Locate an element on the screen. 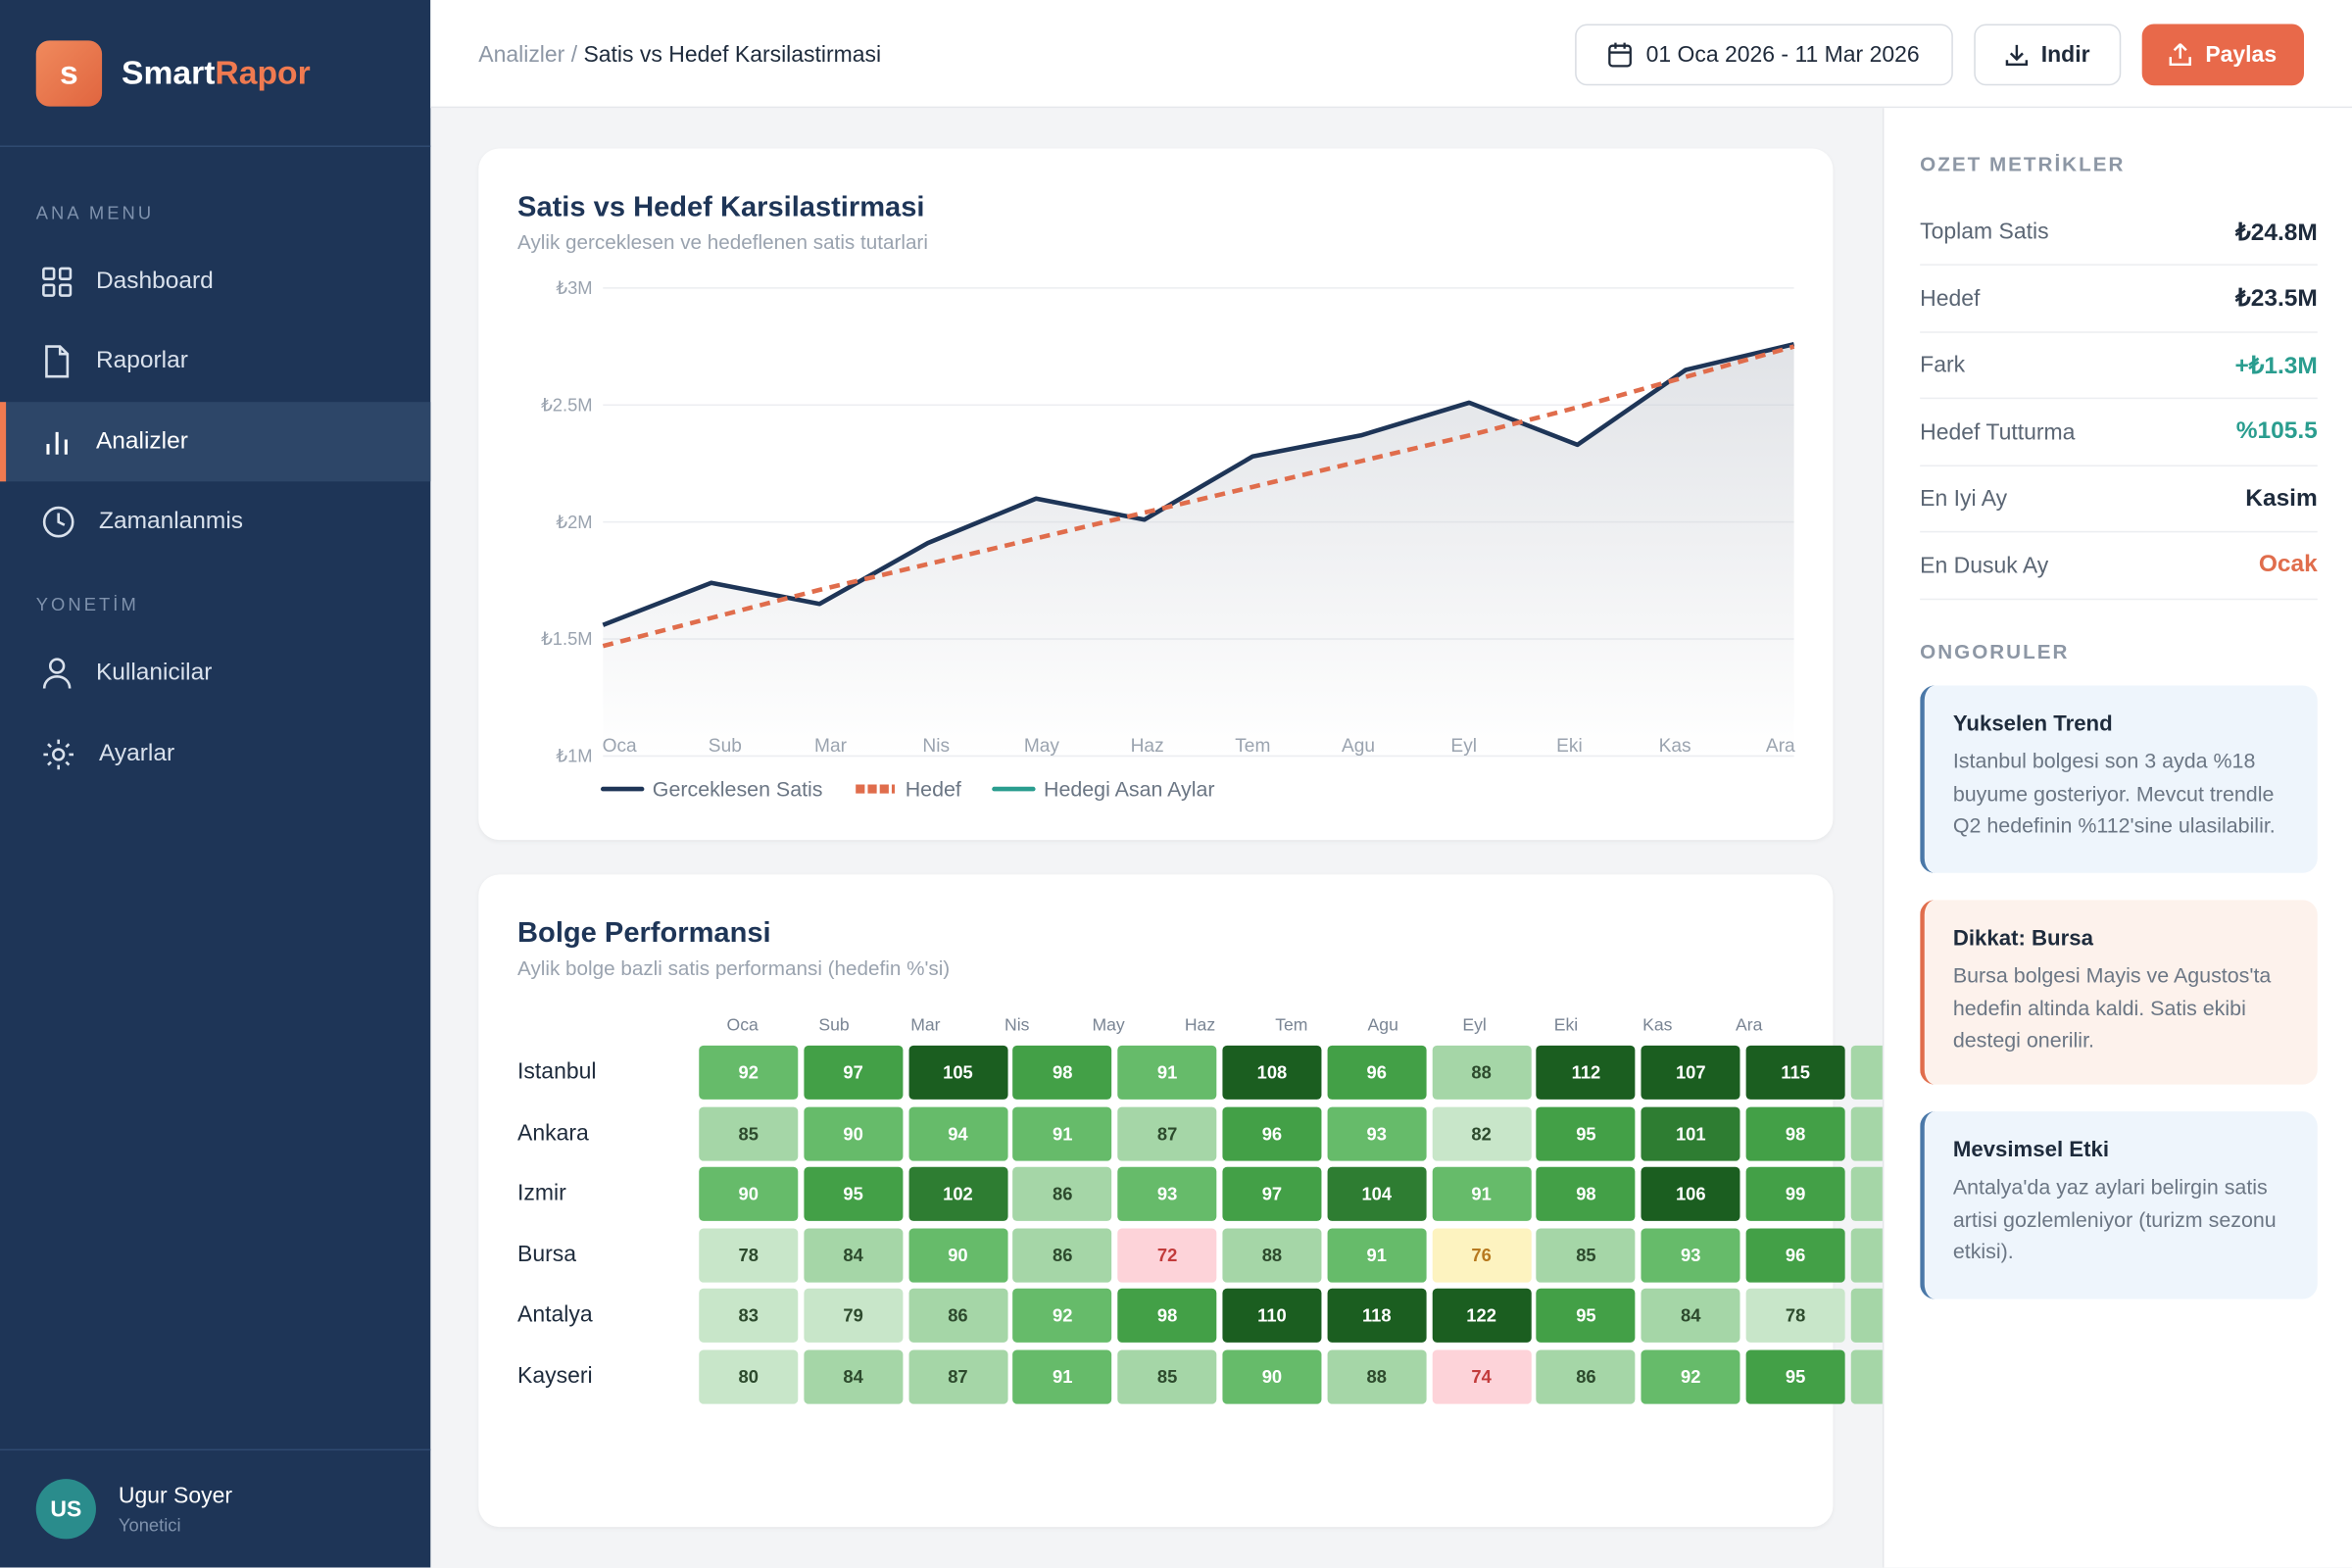 The height and width of the screenshot is (1568, 2352). y-tick-label: ₺1.5M is located at coordinates (567, 638).